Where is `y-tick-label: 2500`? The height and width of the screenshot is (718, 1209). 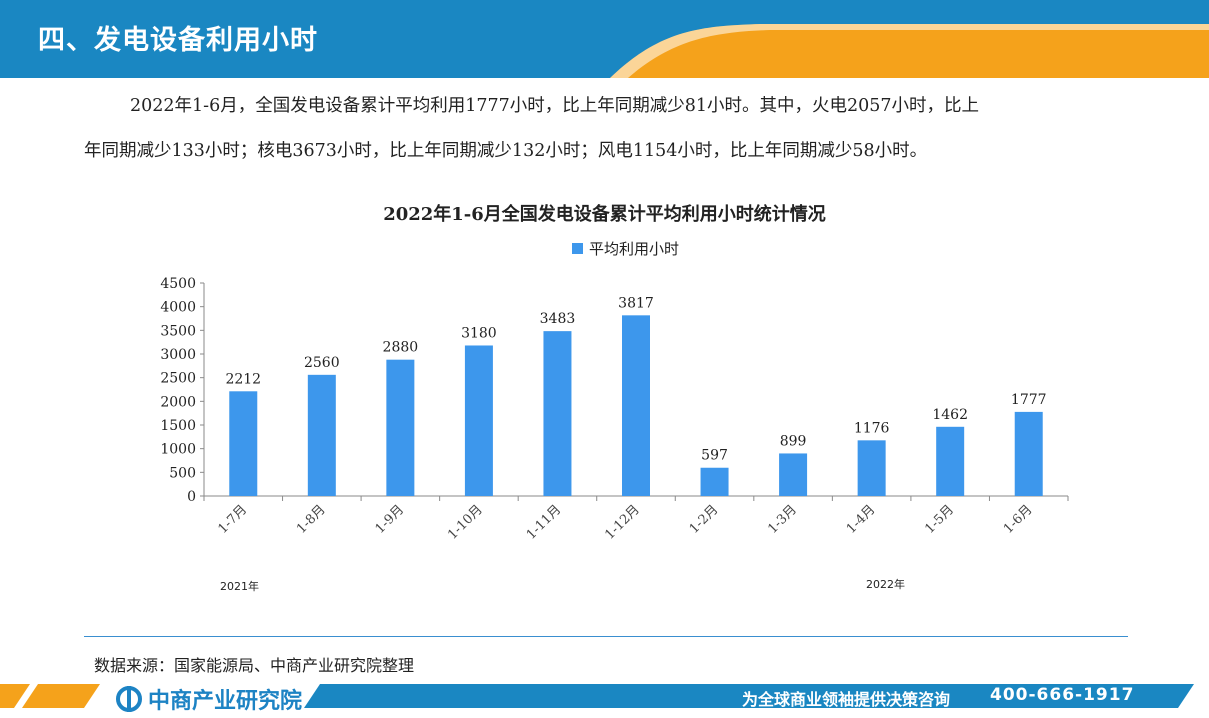 y-tick-label: 2500 is located at coordinates (178, 379).